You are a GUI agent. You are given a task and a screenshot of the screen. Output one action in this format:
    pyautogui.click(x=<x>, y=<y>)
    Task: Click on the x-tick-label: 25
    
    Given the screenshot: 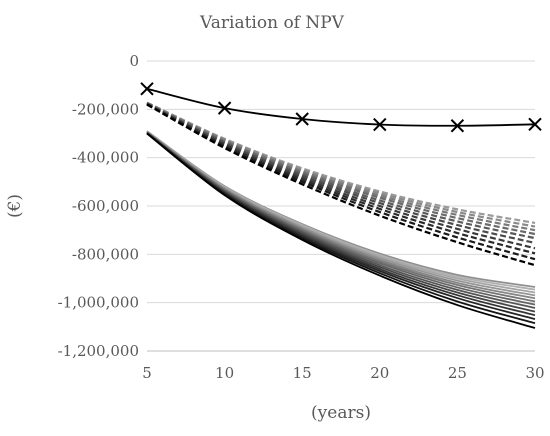 What is the action you would take?
    pyautogui.click(x=457, y=373)
    